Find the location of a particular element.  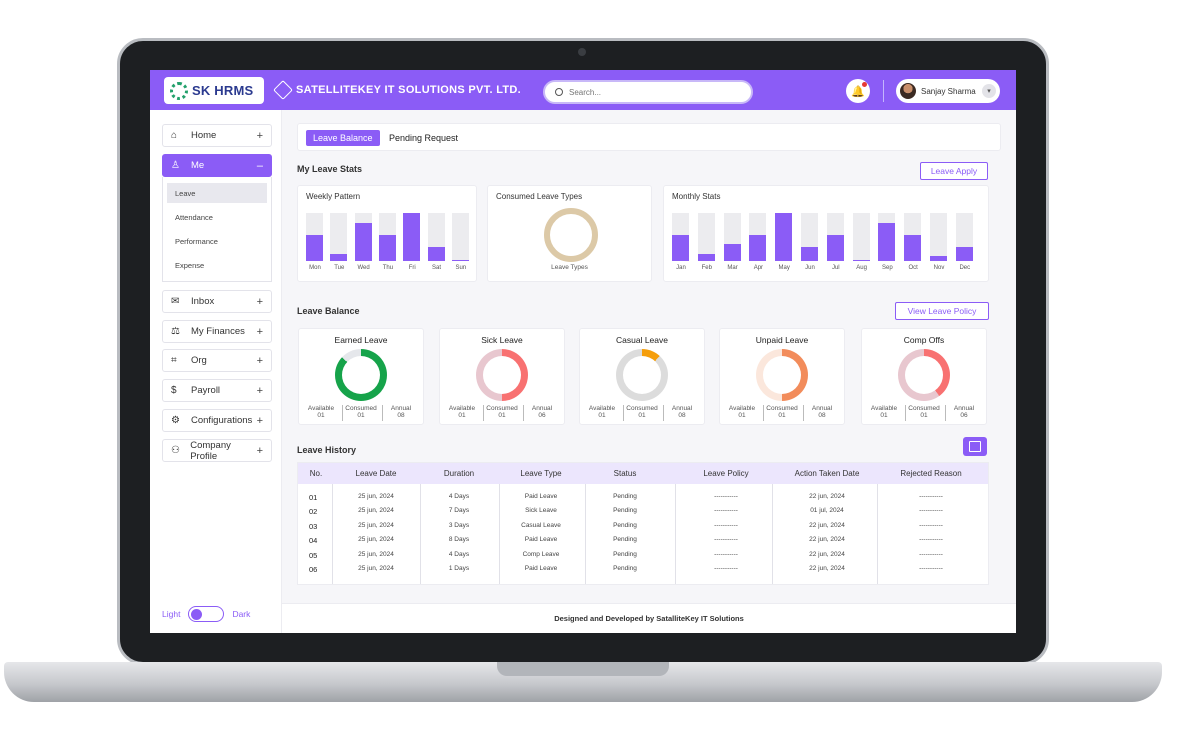

table-cell: 1 Days is located at coordinates (459, 568).